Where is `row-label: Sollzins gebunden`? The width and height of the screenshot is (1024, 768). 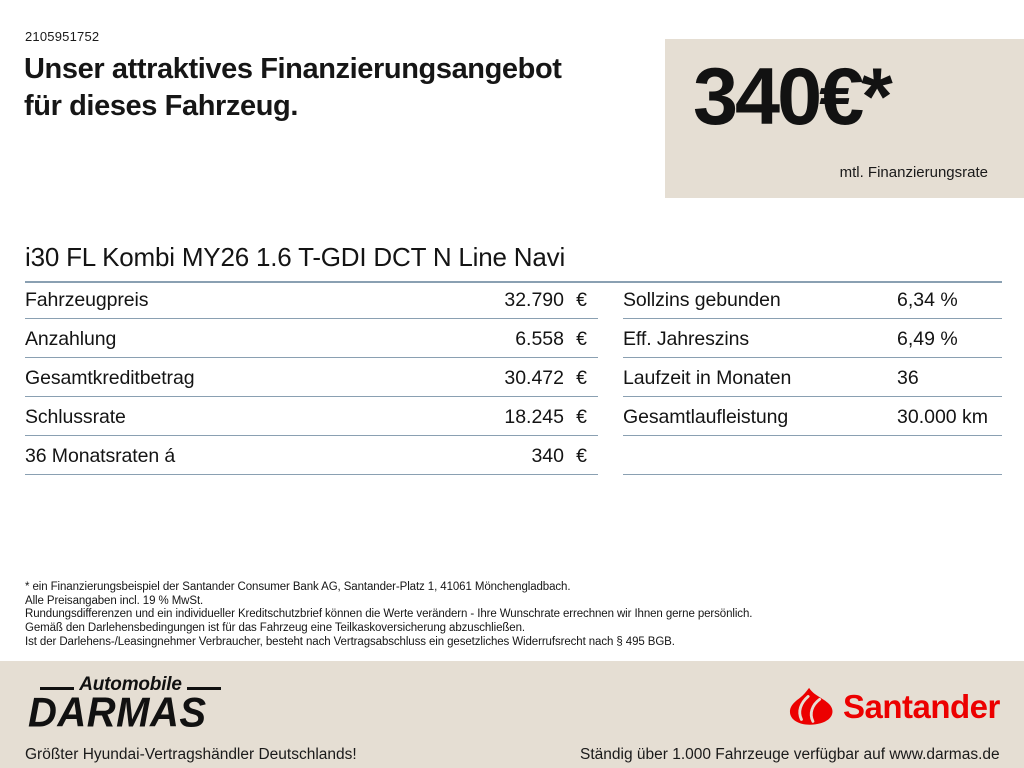 row-label: Sollzins gebunden is located at coordinates (702, 300).